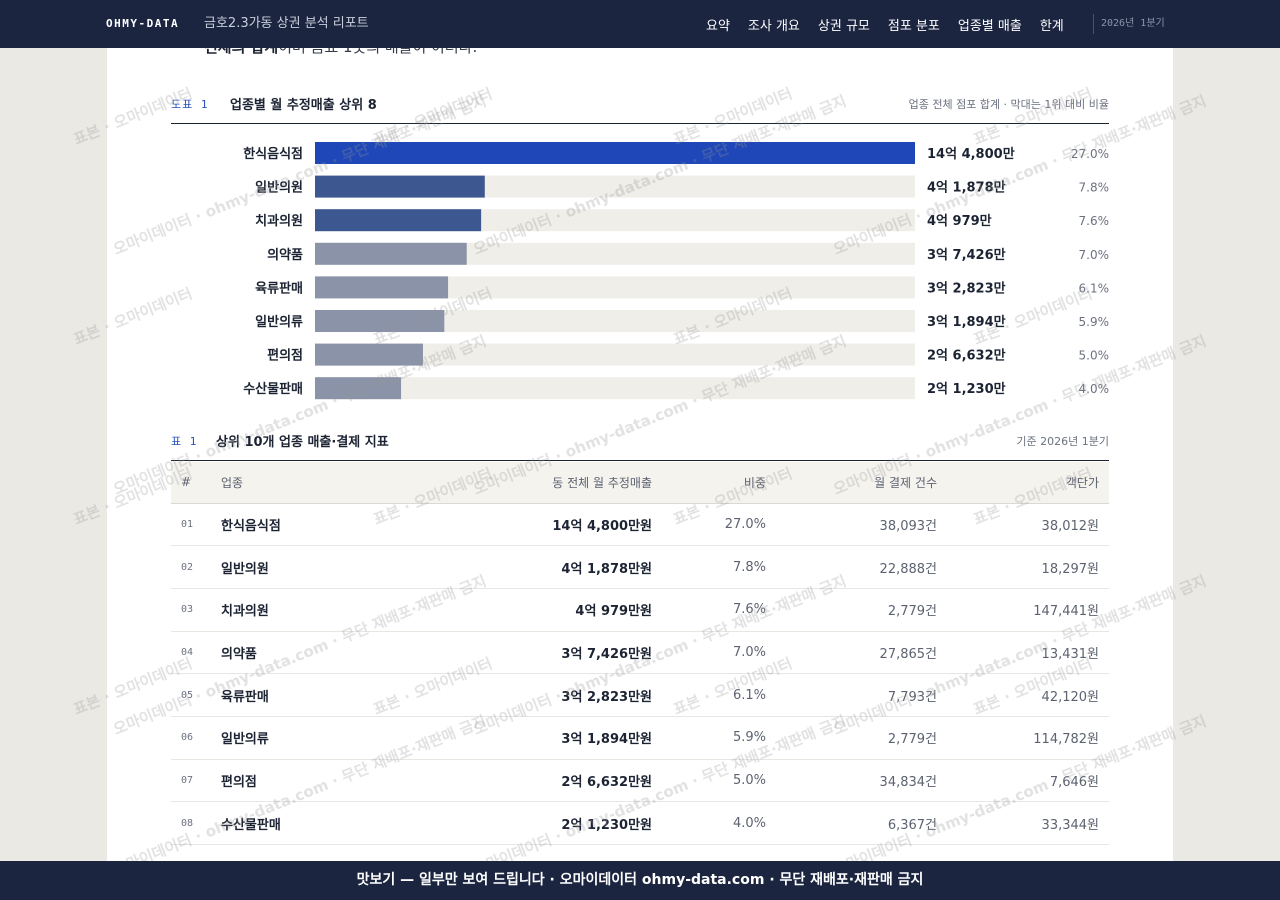 Image resolution: width=1280 pixels, height=900 pixels. What do you see at coordinates (966, 356) in the screenshot?
I see `bar-value-label: 2억 6,632만` at bounding box center [966, 356].